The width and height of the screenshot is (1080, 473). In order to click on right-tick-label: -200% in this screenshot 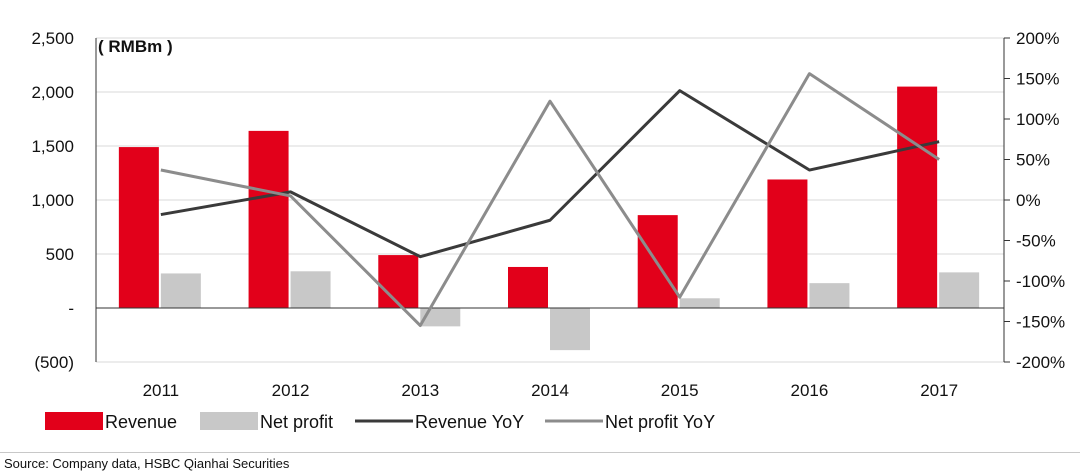, I will do `click(1040, 362)`.